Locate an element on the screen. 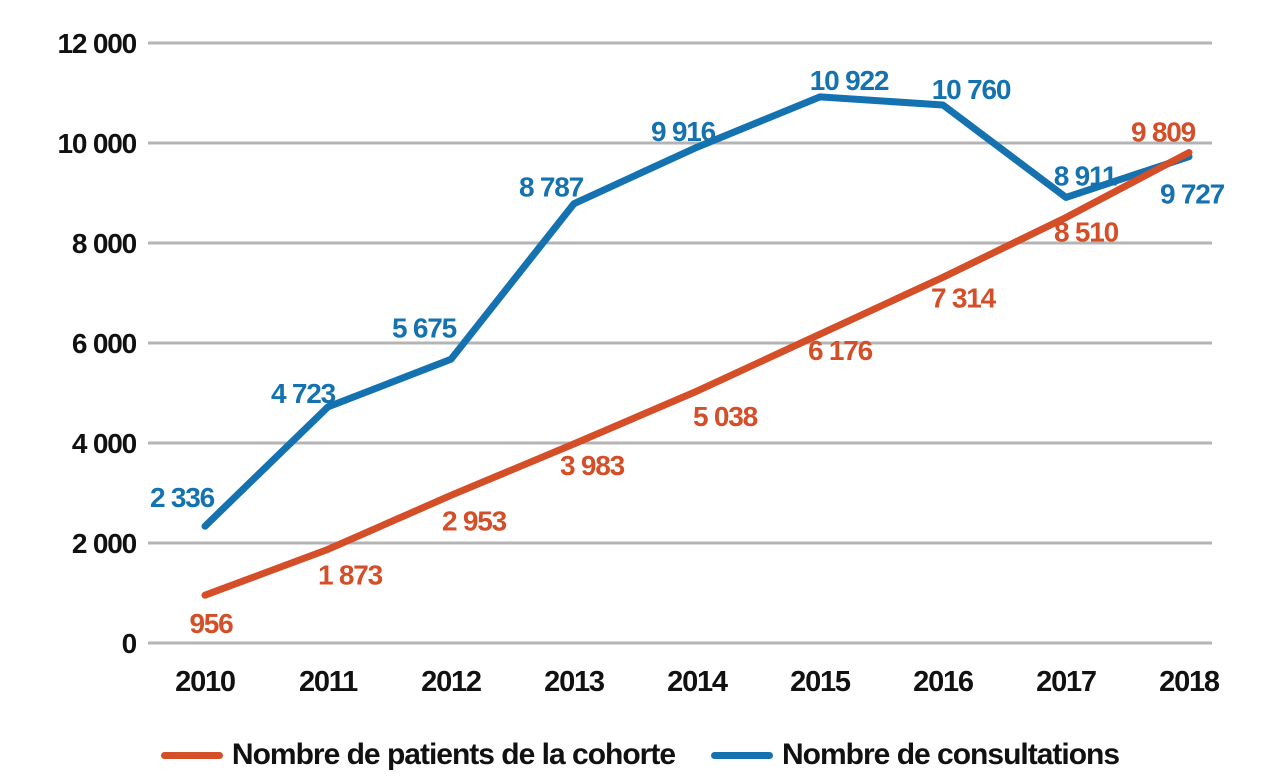  data-point-label-patients: 956 is located at coordinates (211, 623).